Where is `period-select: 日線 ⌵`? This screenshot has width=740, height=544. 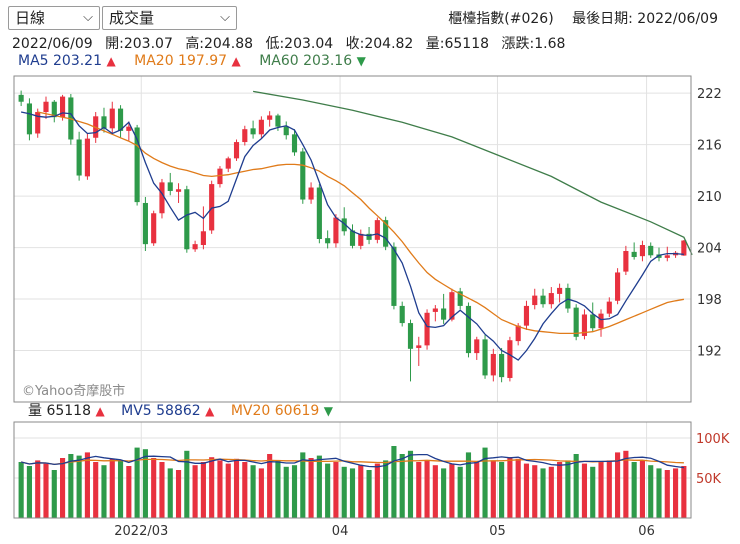
period-select: 日線 ⌵ is located at coordinates (54, 18).